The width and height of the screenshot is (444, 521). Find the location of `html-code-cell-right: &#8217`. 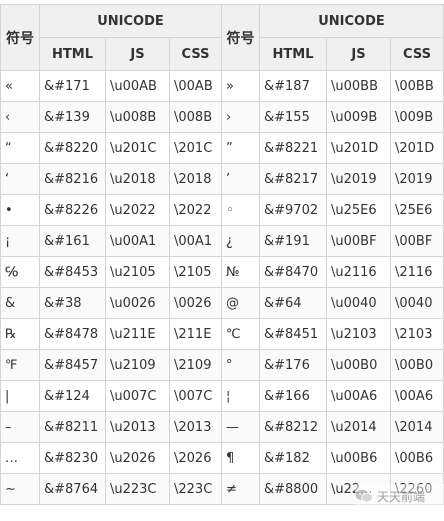

html-code-cell-right: &#8217 is located at coordinates (293, 179).